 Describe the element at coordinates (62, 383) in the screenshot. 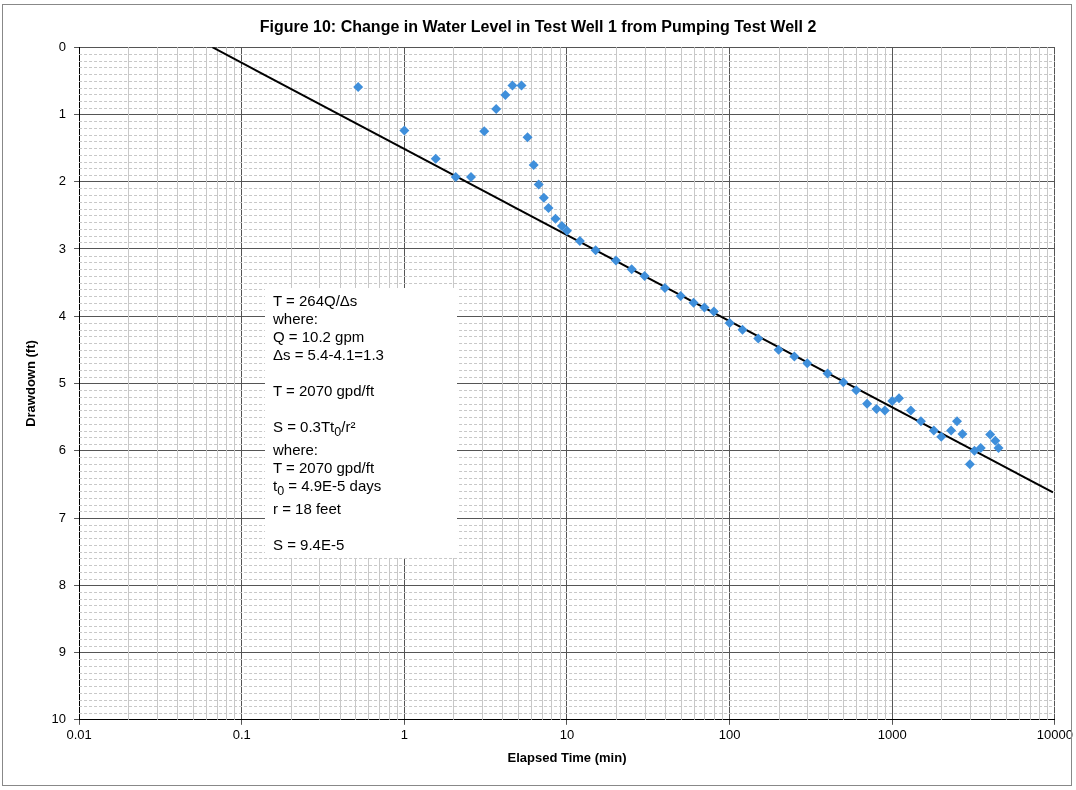

I see `y-tick-label: 5` at that location.